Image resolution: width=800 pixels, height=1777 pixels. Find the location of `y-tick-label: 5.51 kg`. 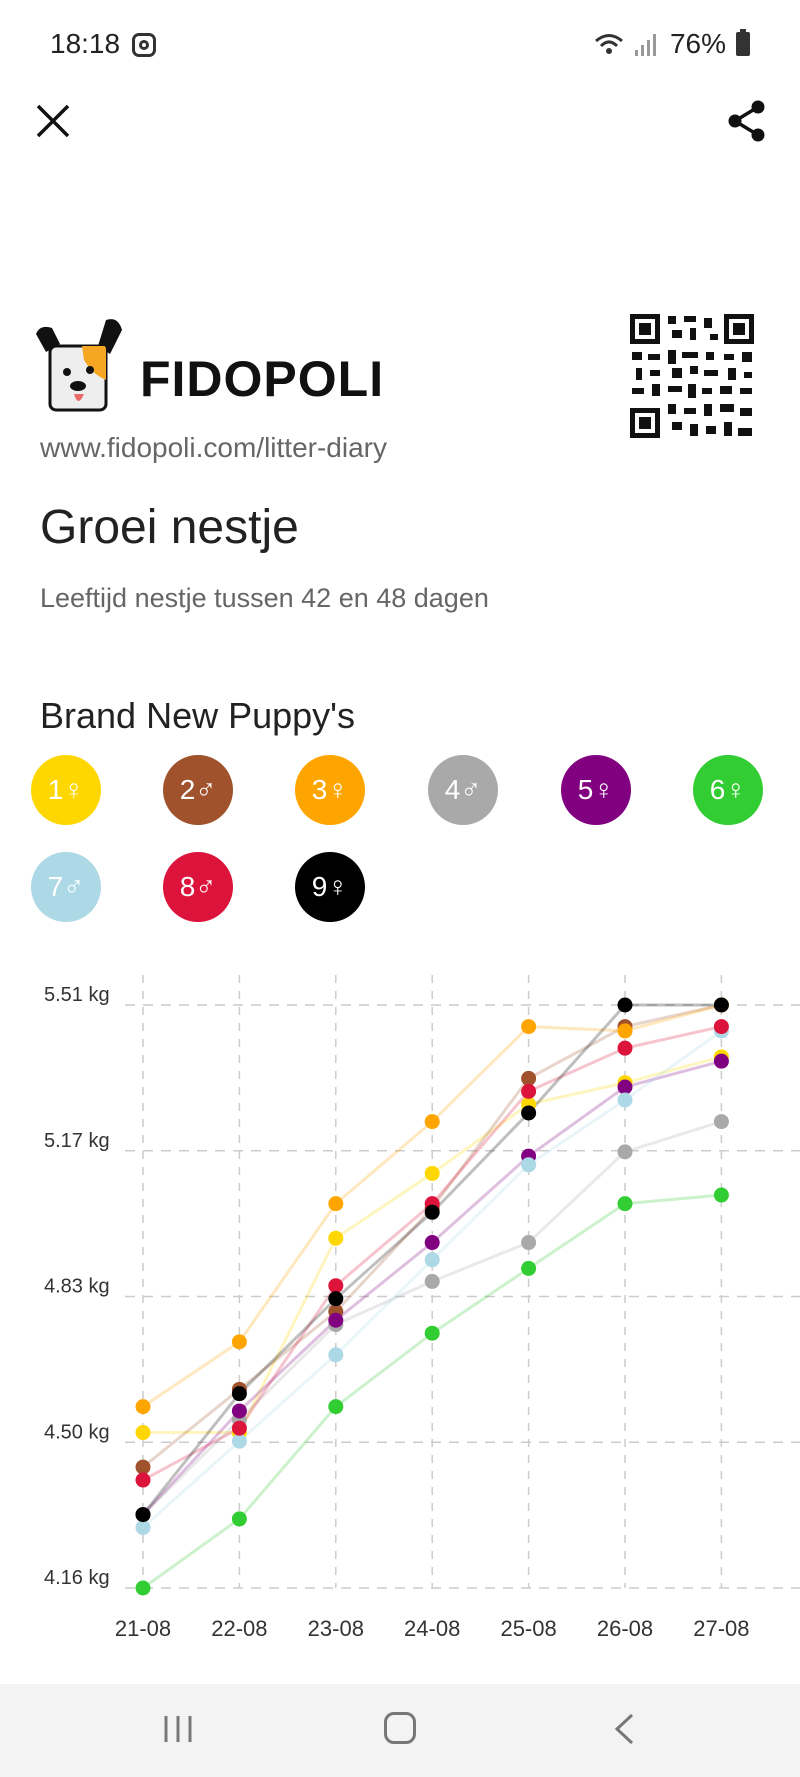

y-tick-label: 5.51 kg is located at coordinates (77, 995).